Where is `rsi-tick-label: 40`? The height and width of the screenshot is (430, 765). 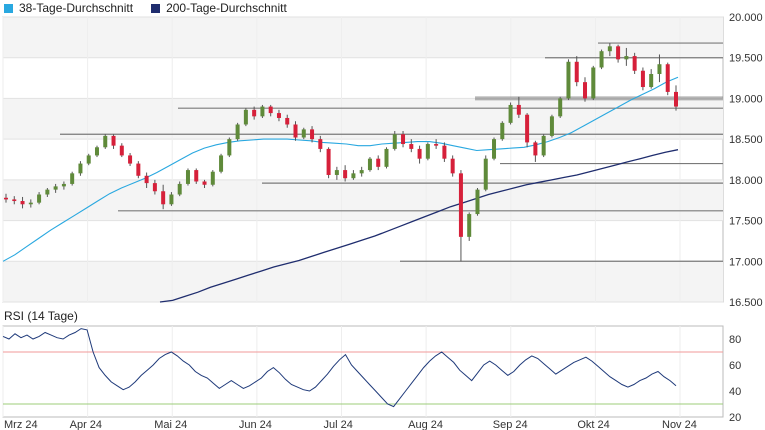 rsi-tick-label: 40 is located at coordinates (735, 392).